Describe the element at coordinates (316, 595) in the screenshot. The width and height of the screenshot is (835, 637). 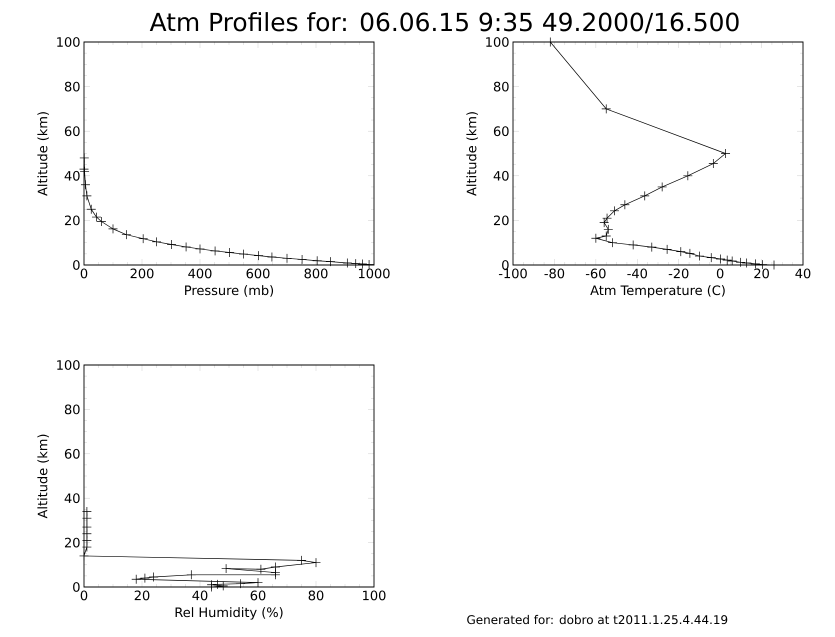
I see `x-tick-label: 80` at that location.